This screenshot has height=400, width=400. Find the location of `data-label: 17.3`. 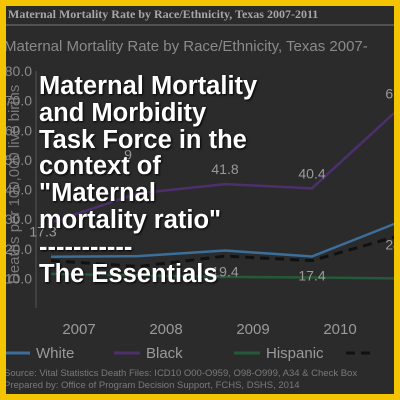

data-label: 17.3 is located at coordinates (42, 231).